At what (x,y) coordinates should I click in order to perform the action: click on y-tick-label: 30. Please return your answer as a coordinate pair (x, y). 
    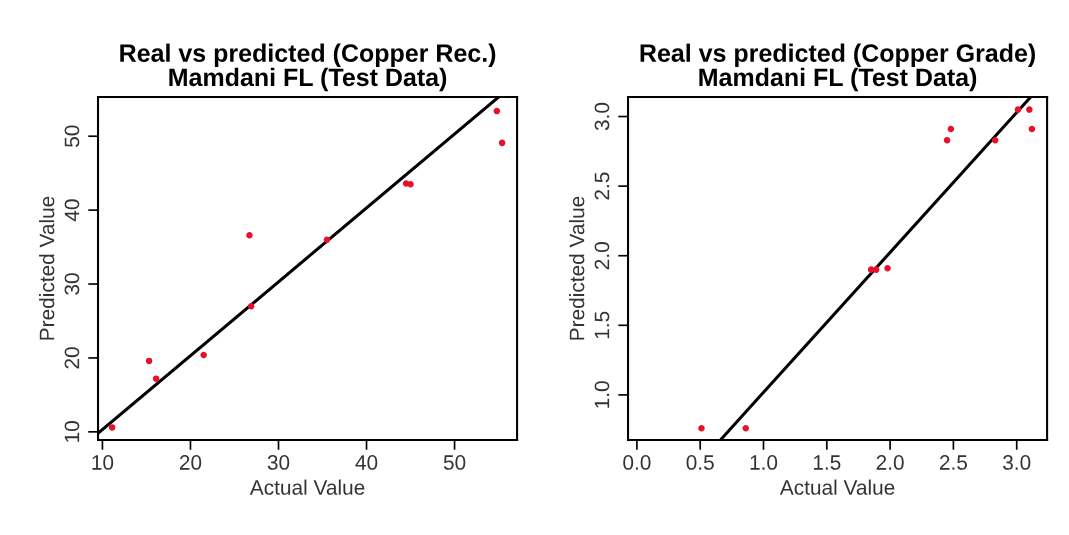
    Looking at the image, I should click on (72, 284).